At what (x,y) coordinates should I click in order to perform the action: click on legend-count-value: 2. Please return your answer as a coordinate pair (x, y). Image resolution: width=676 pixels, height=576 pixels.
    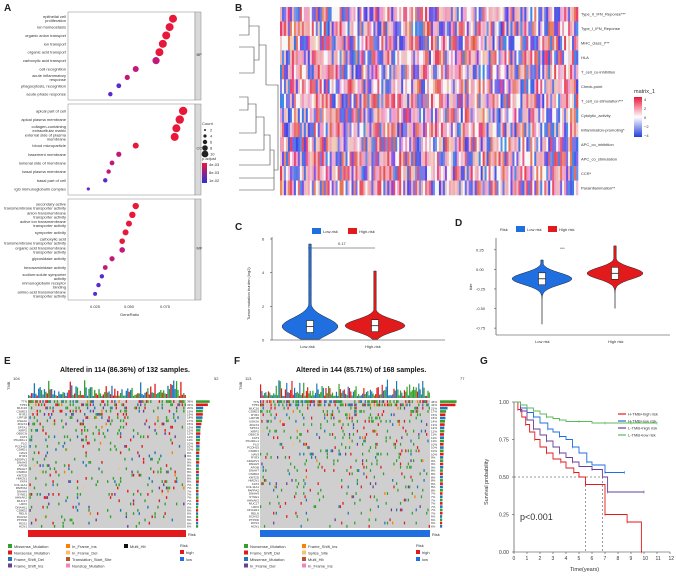
    Looking at the image, I should click on (211, 130).